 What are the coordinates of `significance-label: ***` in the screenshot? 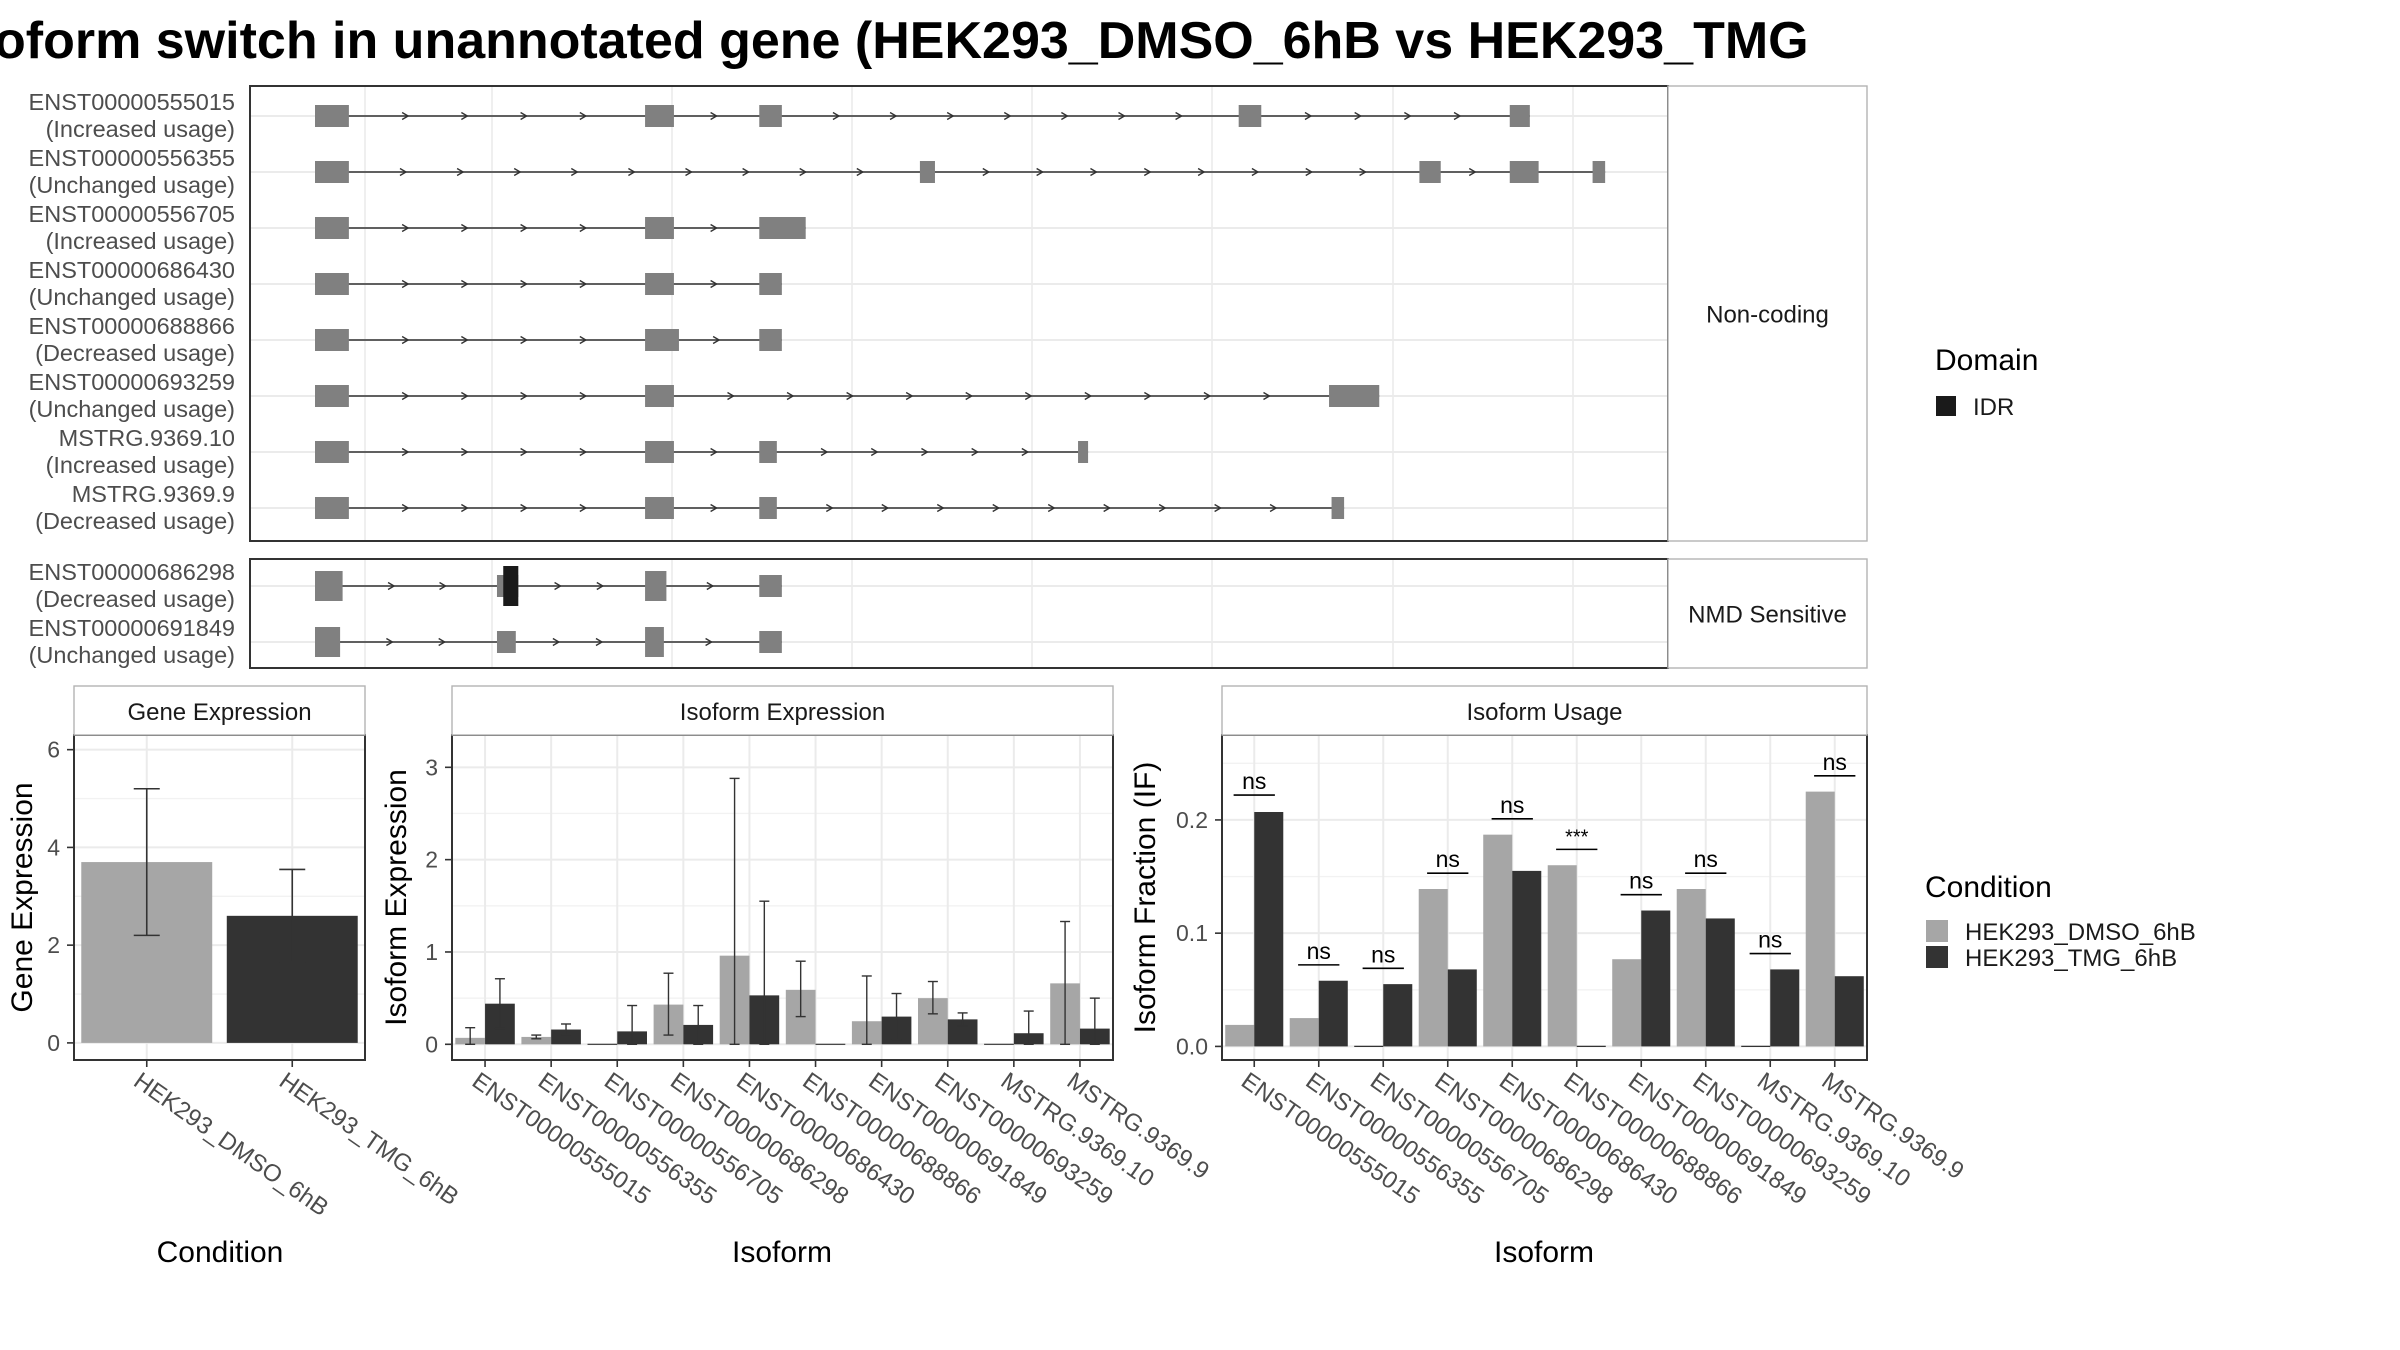 It's located at (1577, 837).